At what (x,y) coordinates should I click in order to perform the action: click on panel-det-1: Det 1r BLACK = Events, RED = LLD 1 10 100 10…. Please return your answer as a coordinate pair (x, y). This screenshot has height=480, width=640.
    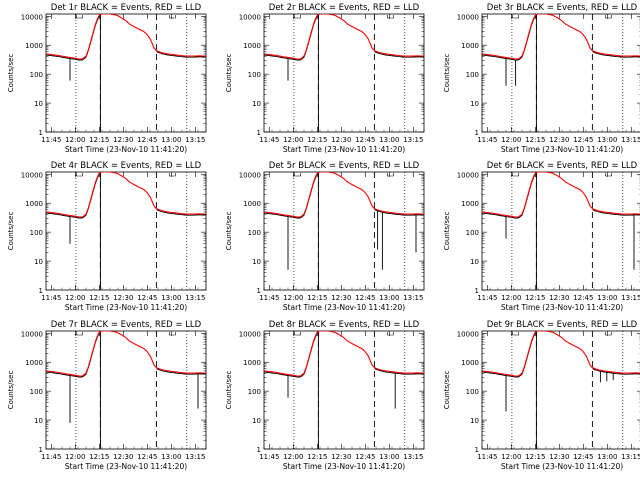
    Looking at the image, I should click on (107, 78).